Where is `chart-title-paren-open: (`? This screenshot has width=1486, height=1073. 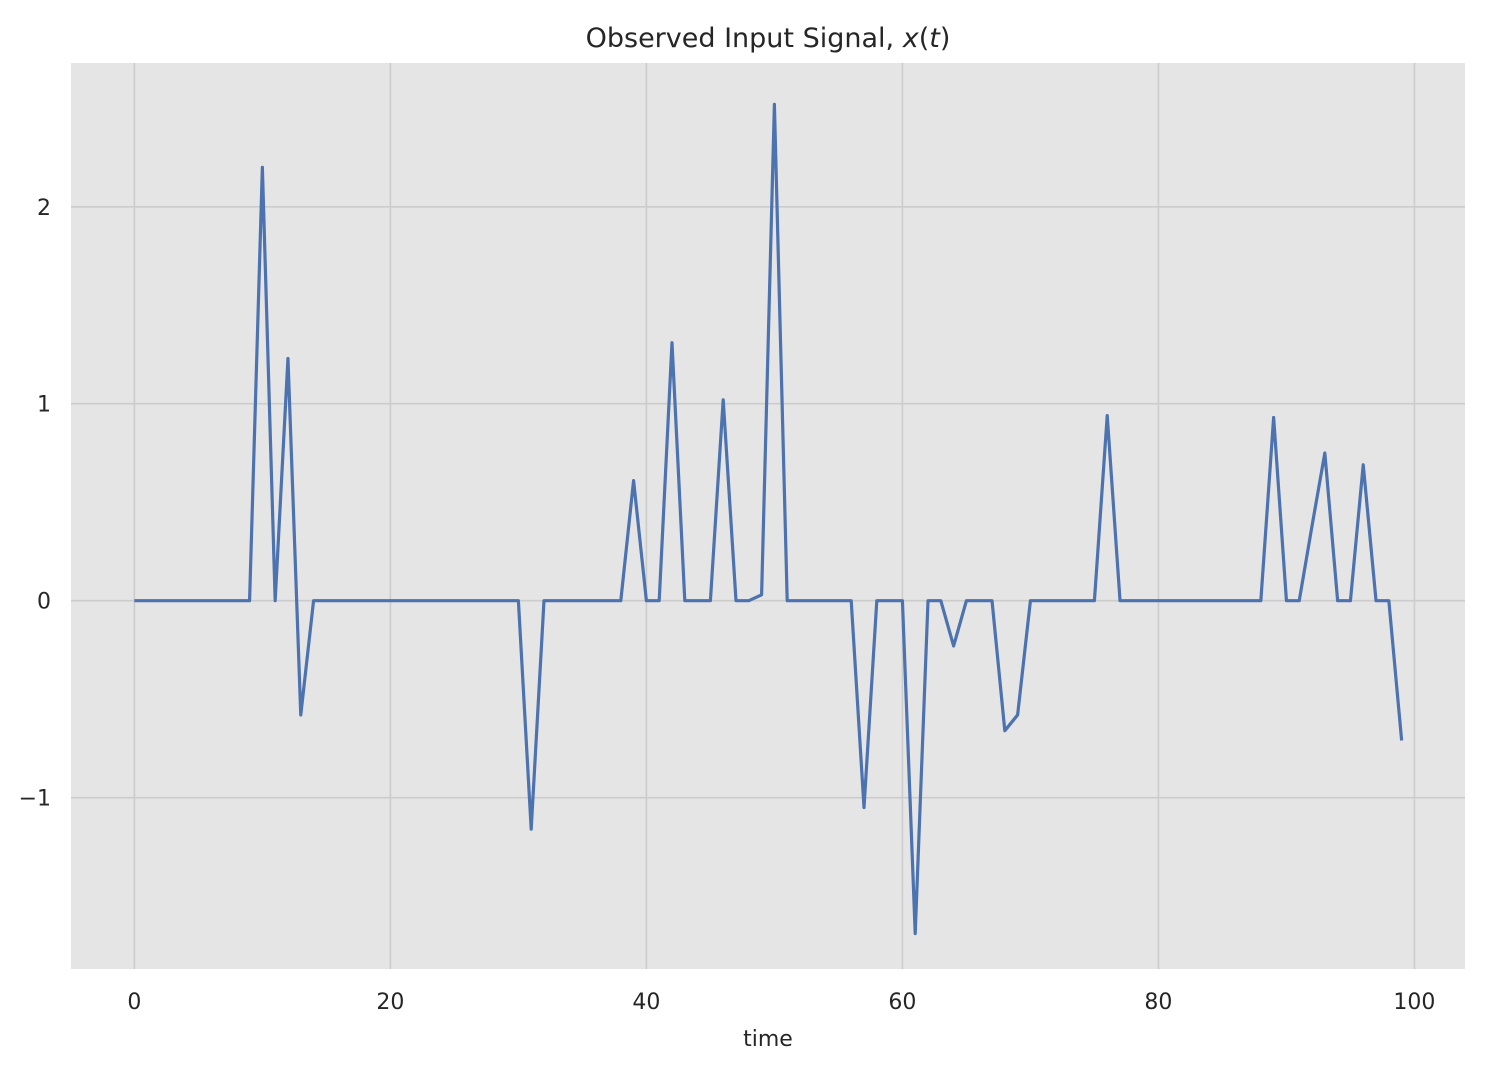 chart-title-paren-open: ( is located at coordinates (924, 38).